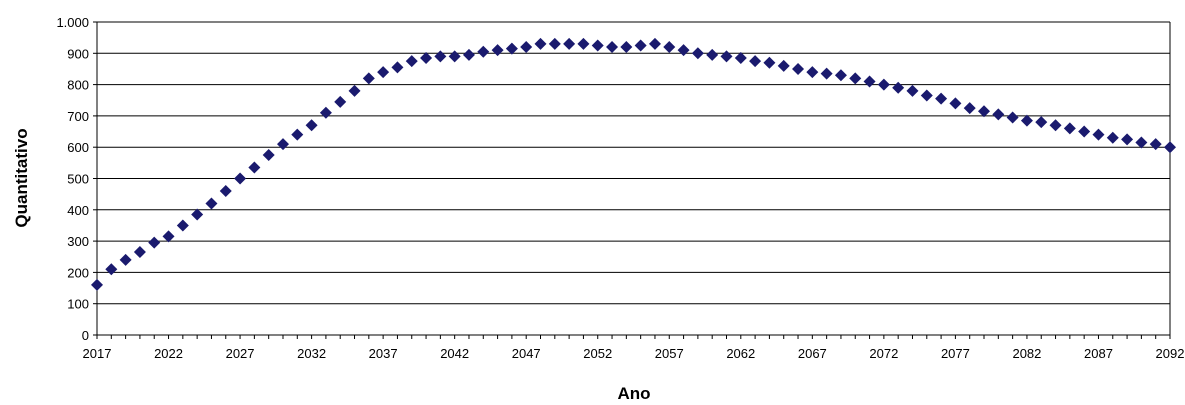 The height and width of the screenshot is (405, 1185). Describe the element at coordinates (633, 393) in the screenshot. I see `x-axis-title: Ano` at that location.